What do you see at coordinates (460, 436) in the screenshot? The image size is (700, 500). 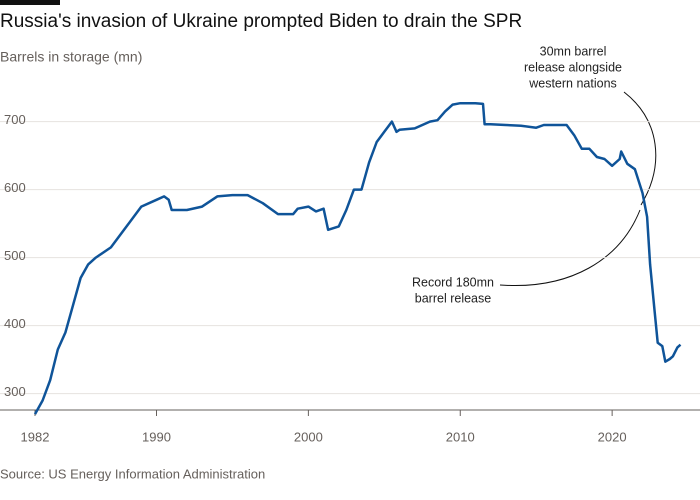 I see `x-tick-label: 2010` at bounding box center [460, 436].